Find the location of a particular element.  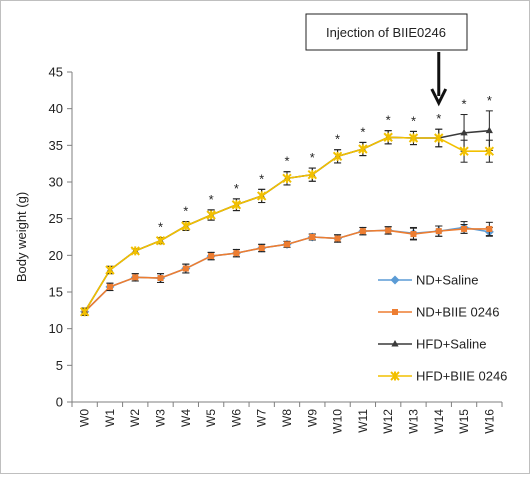

x-tick-label: W6 is located at coordinates (236, 418).